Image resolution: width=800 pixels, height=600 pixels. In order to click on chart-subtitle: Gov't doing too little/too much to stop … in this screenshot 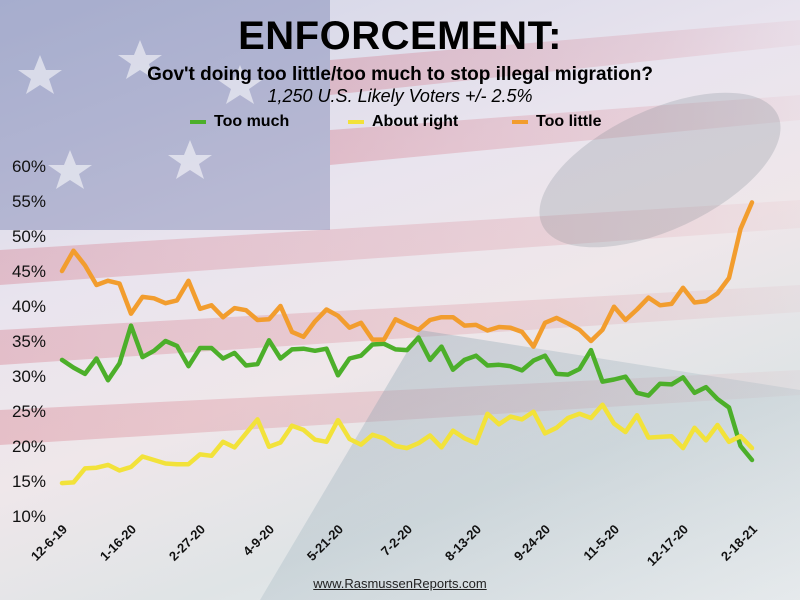, I will do `click(400, 74)`.